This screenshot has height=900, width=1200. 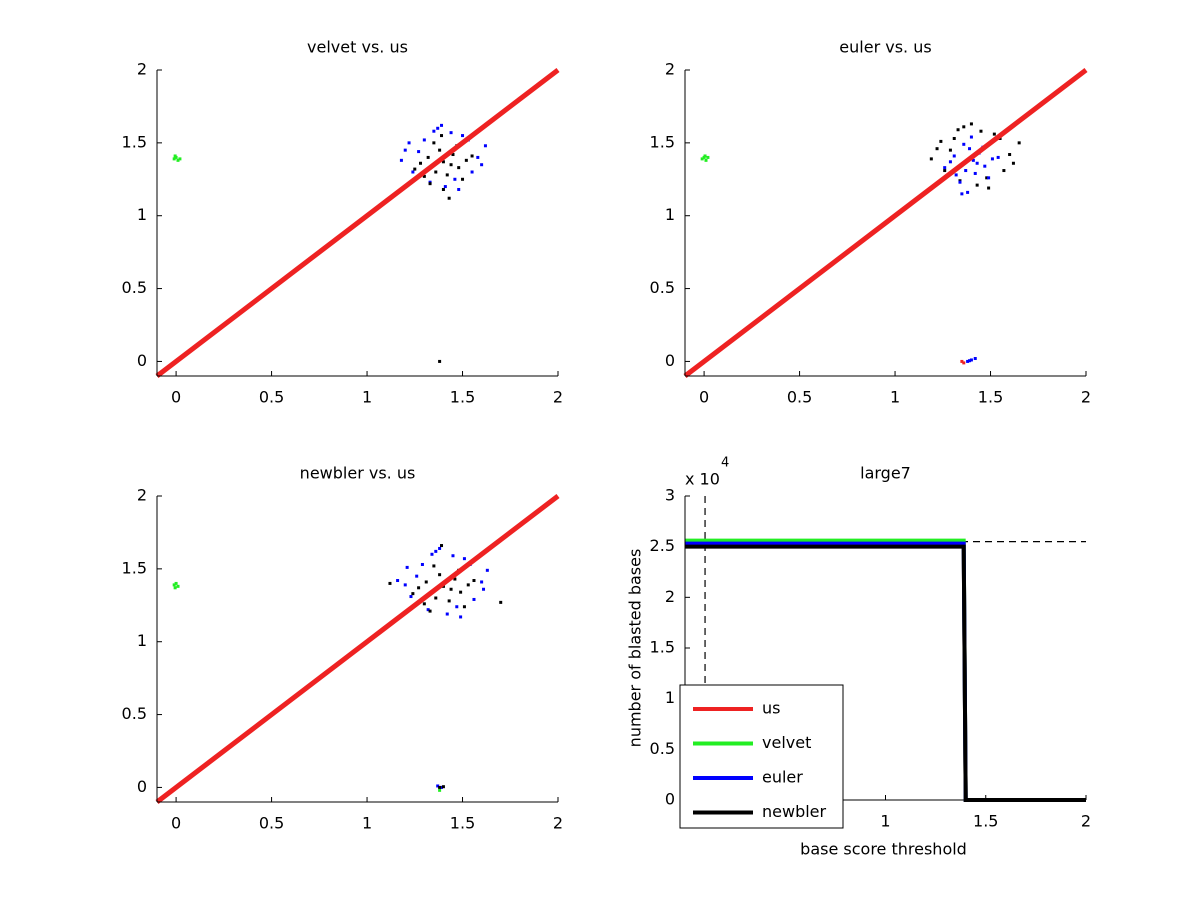 What do you see at coordinates (357, 47) in the screenshot?
I see `chart-title: velvet vs. us` at bounding box center [357, 47].